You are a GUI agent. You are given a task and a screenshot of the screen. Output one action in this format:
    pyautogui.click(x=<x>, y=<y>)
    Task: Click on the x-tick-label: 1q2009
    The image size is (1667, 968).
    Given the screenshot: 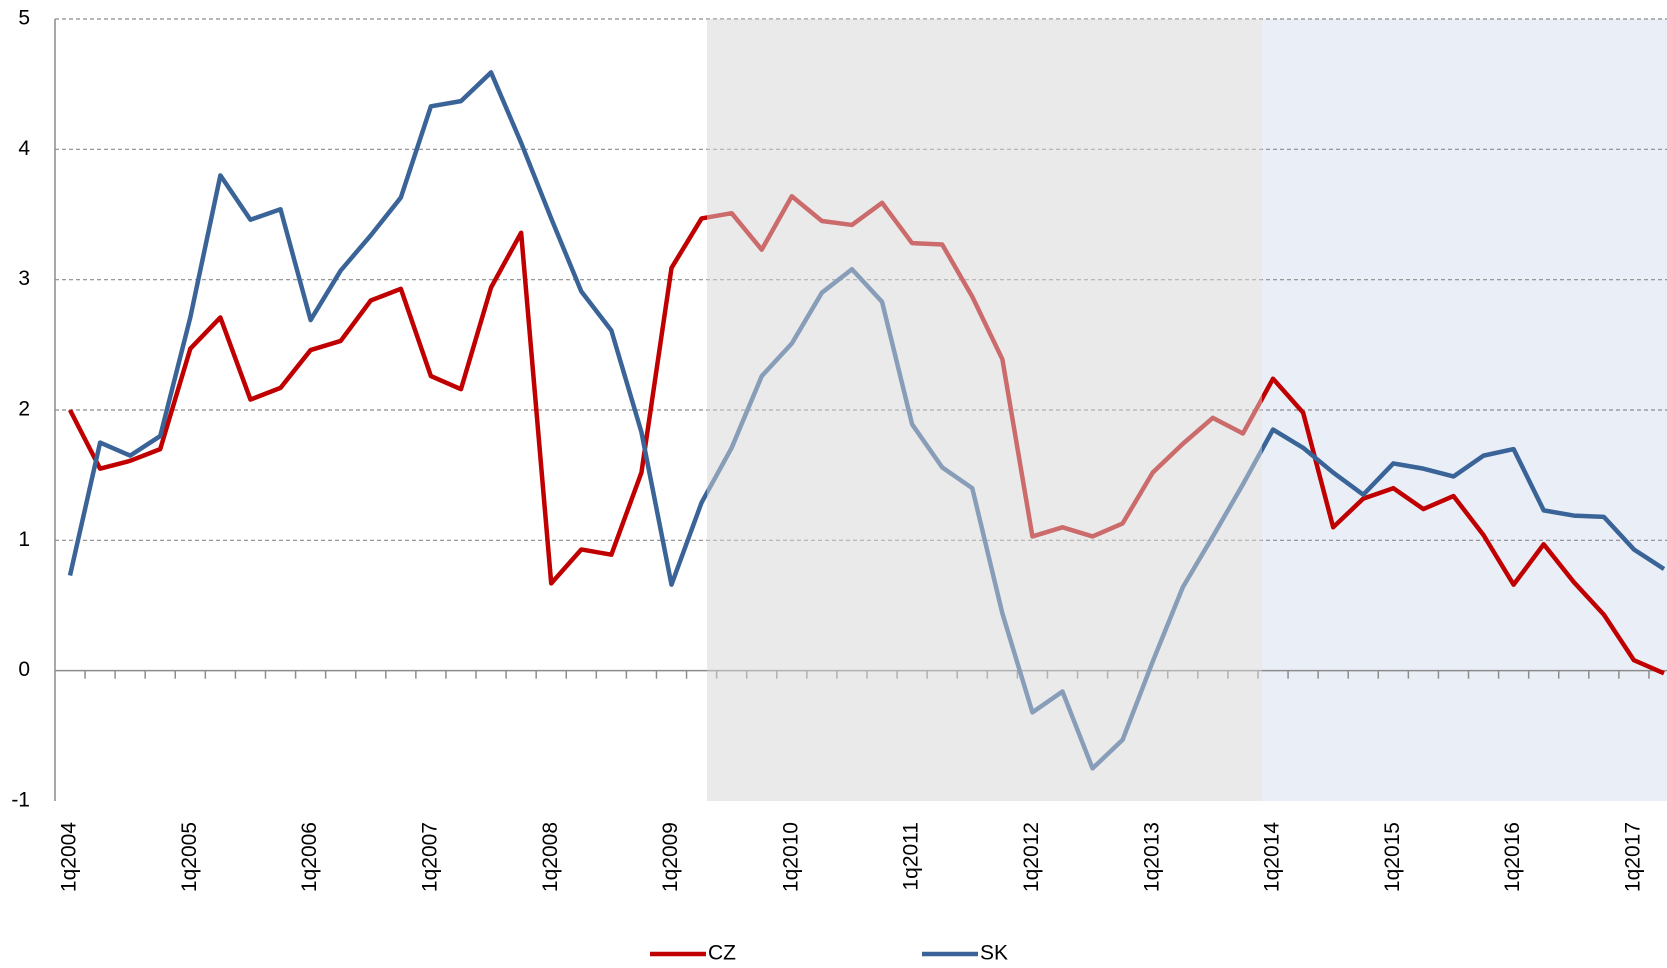 What is the action you would take?
    pyautogui.click(x=670, y=857)
    